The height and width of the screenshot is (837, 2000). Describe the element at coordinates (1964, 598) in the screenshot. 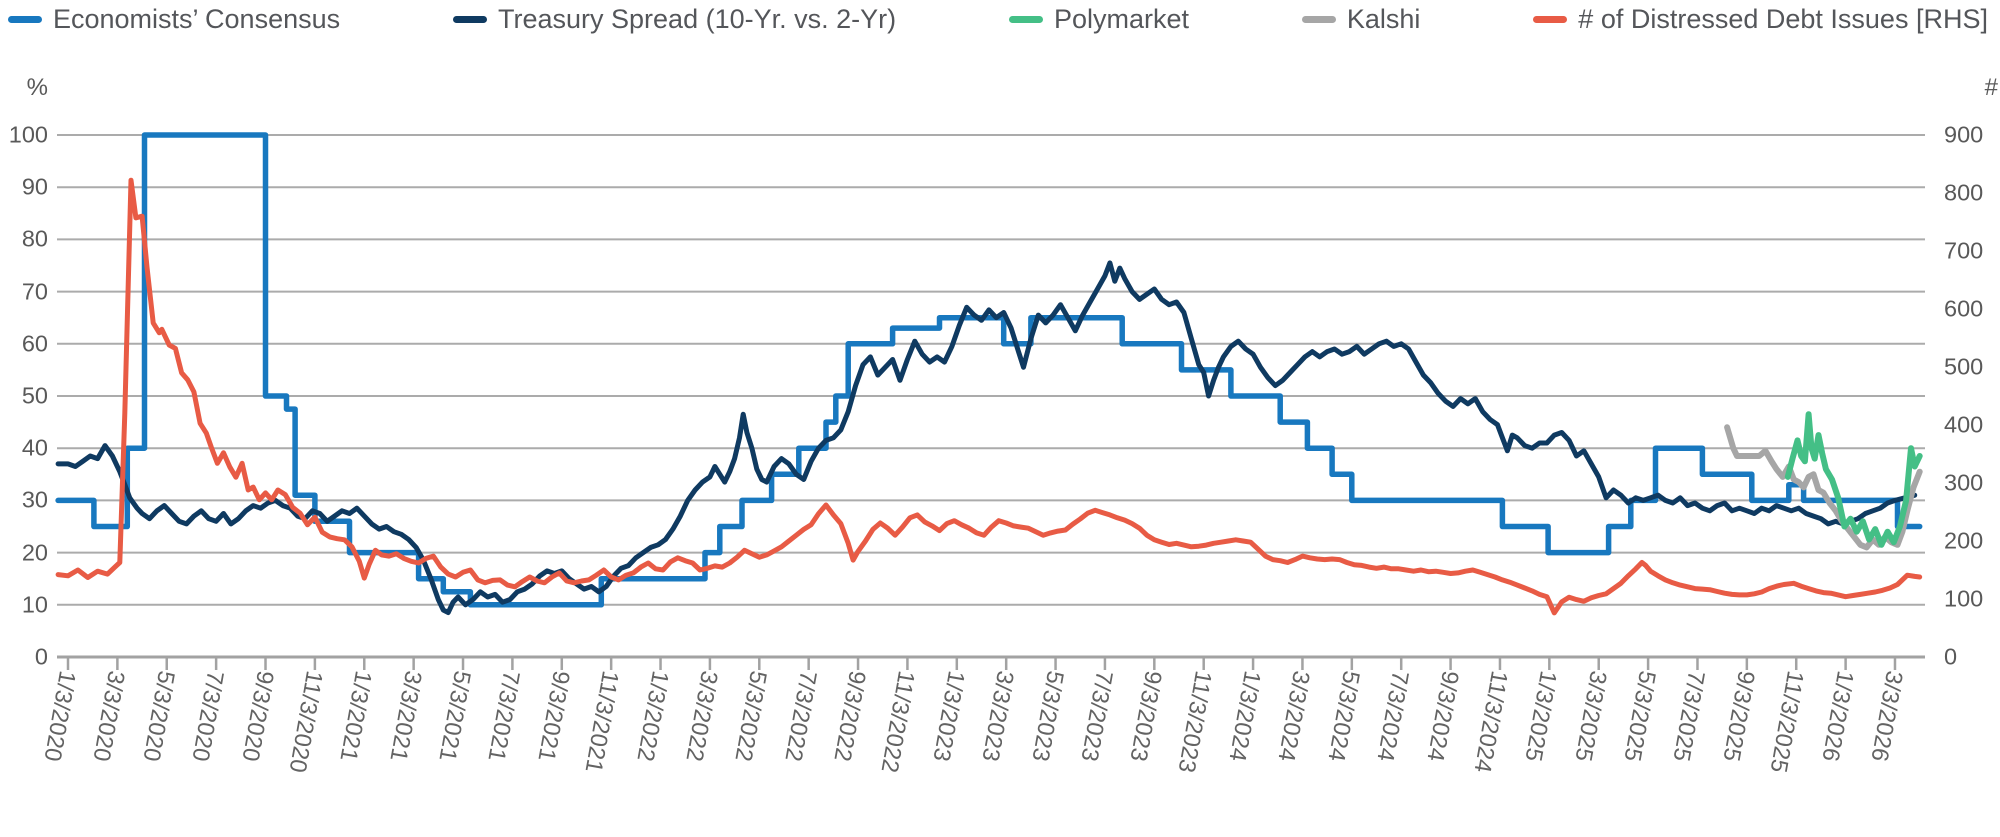

I see `y-axis-tick-label-right: 100` at that location.